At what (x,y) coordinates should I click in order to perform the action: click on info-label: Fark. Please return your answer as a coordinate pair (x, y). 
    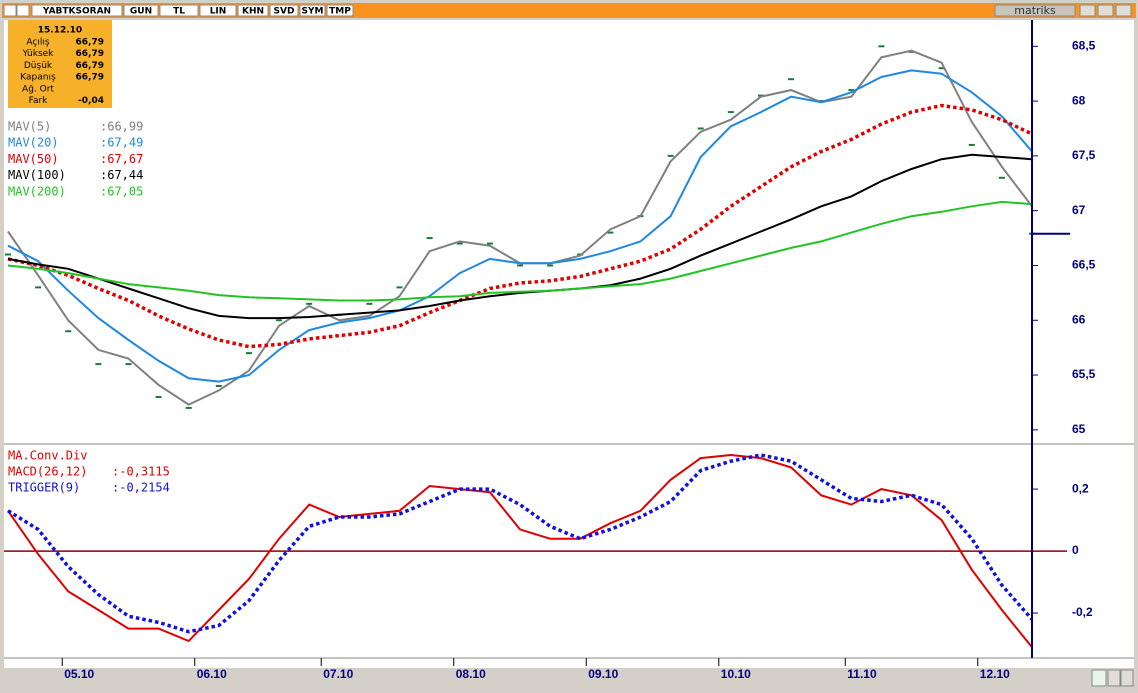
    Looking at the image, I should click on (39, 101).